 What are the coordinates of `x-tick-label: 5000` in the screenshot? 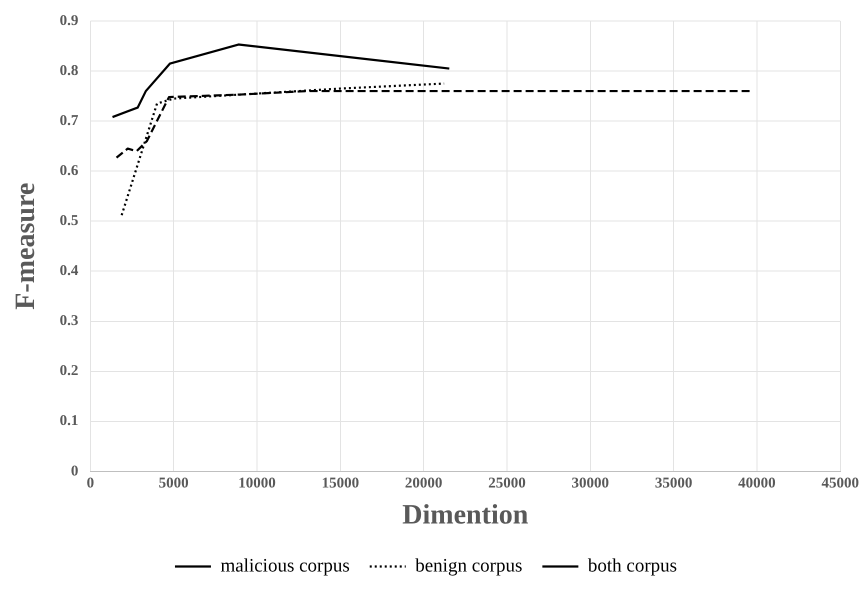 It's located at (173, 483).